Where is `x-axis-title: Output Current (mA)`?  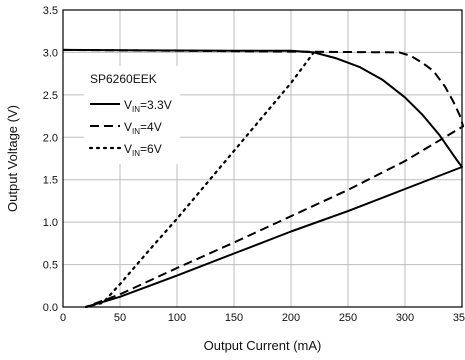
x-axis-title: Output Current (mA) is located at coordinates (263, 345).